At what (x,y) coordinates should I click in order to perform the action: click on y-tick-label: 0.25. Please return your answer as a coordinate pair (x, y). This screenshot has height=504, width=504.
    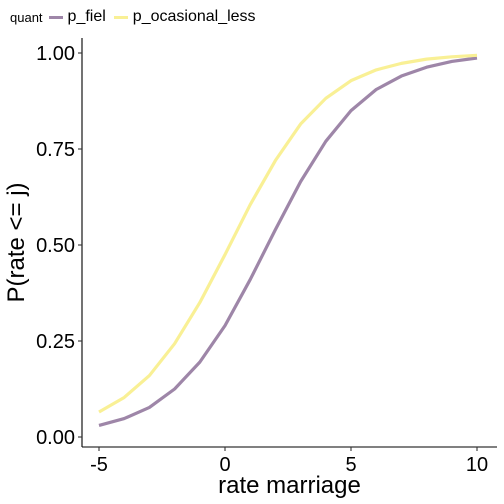
    Looking at the image, I should click on (55, 342).